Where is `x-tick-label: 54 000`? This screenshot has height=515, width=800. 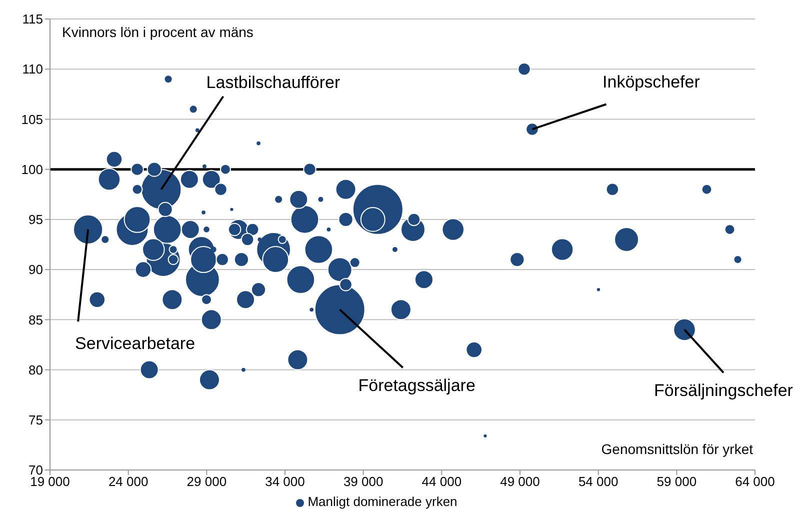
x-tick-label: 54 000 is located at coordinates (598, 482).